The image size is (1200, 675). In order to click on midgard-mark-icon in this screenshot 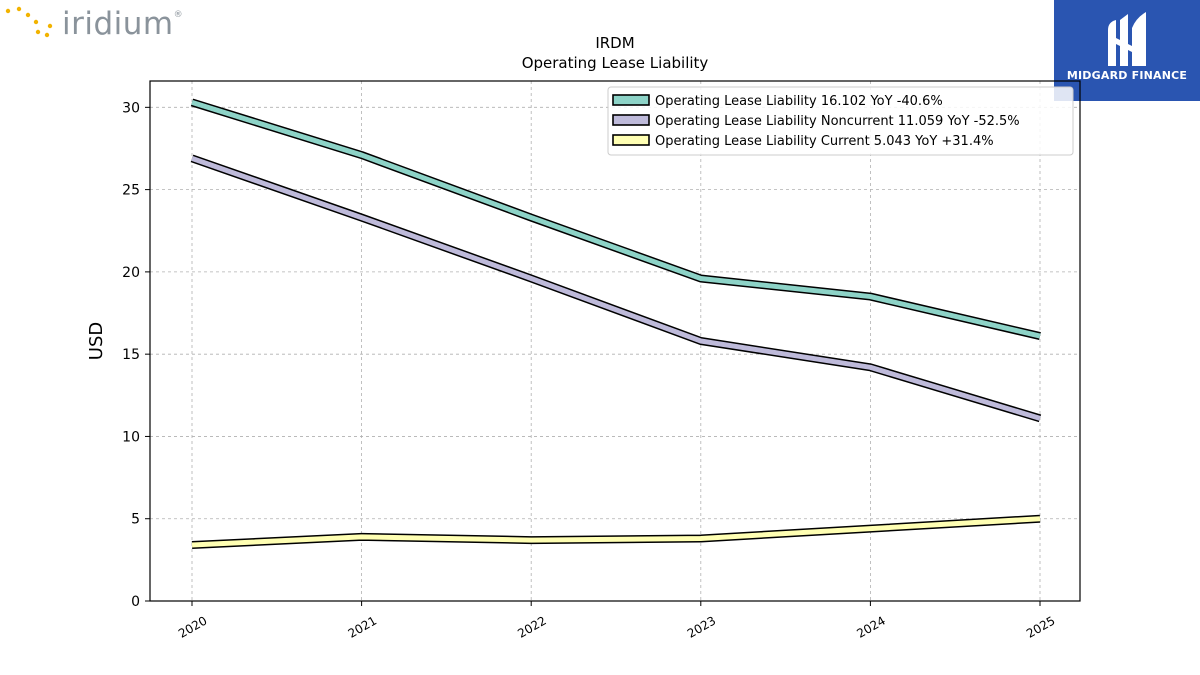, I will do `click(1127, 39)`.